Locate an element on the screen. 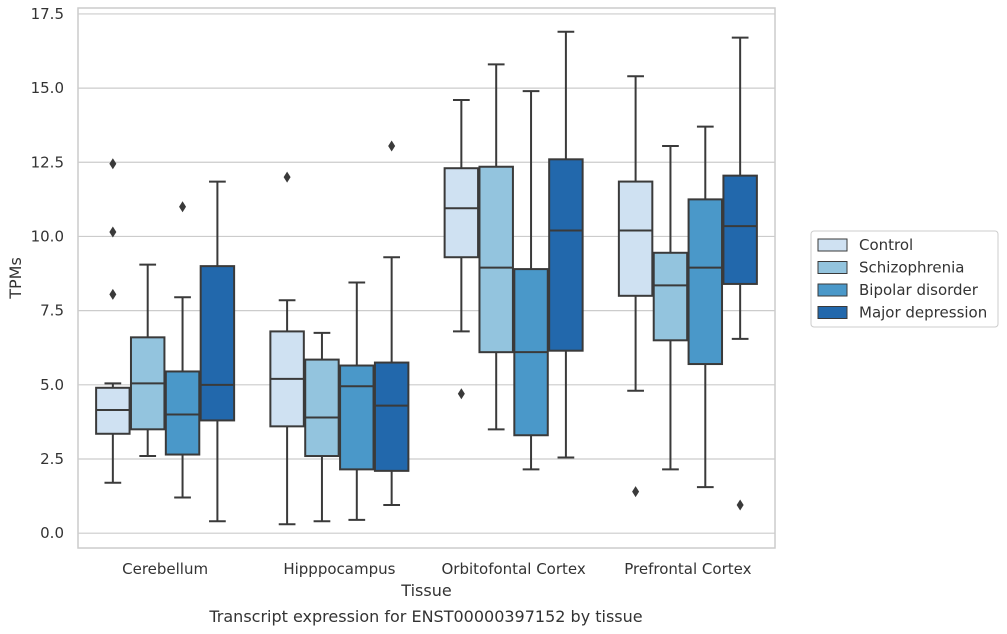 The image size is (1007, 634). legend-item: Schizophrenia is located at coordinates (890, 268).